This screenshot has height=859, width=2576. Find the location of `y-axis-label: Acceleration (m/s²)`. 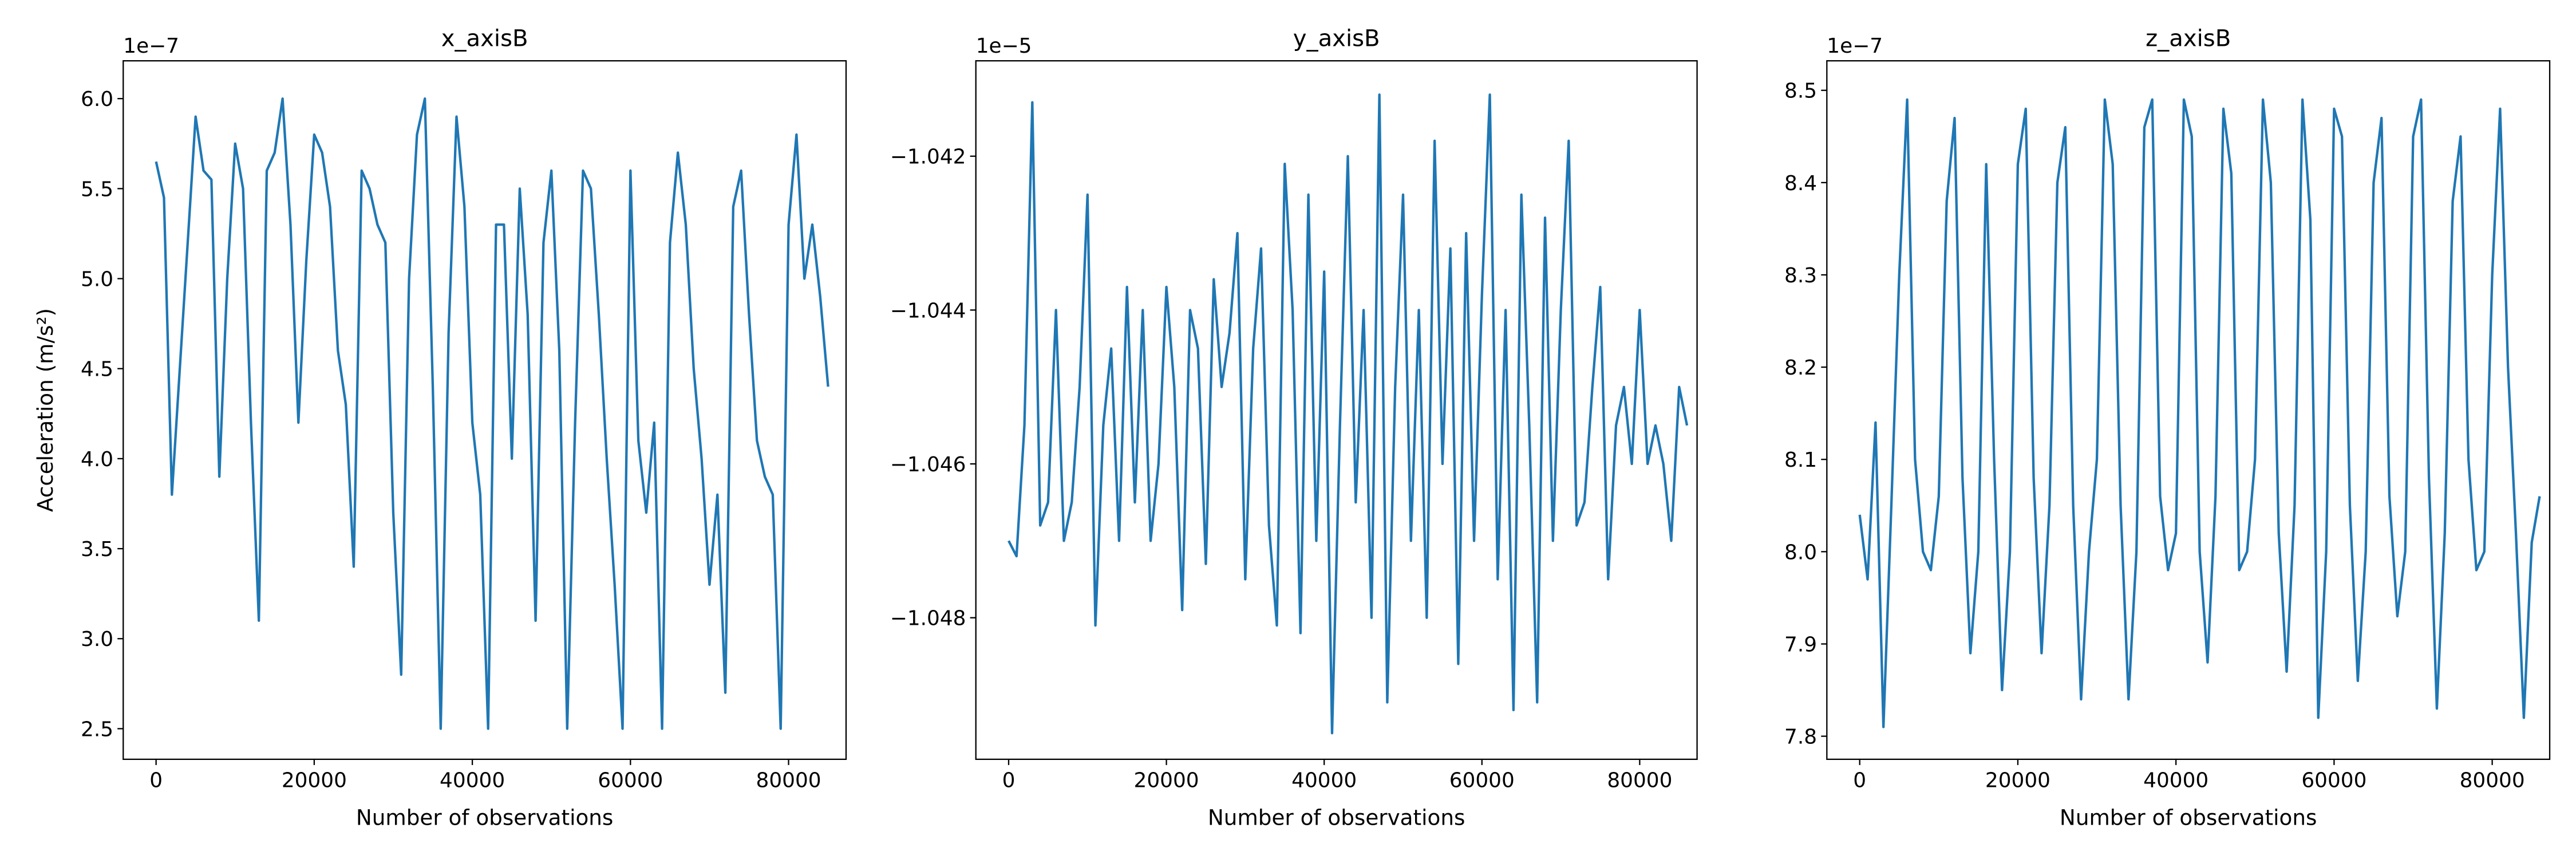

y-axis-label: Acceleration (m/s²) is located at coordinates (45, 410).